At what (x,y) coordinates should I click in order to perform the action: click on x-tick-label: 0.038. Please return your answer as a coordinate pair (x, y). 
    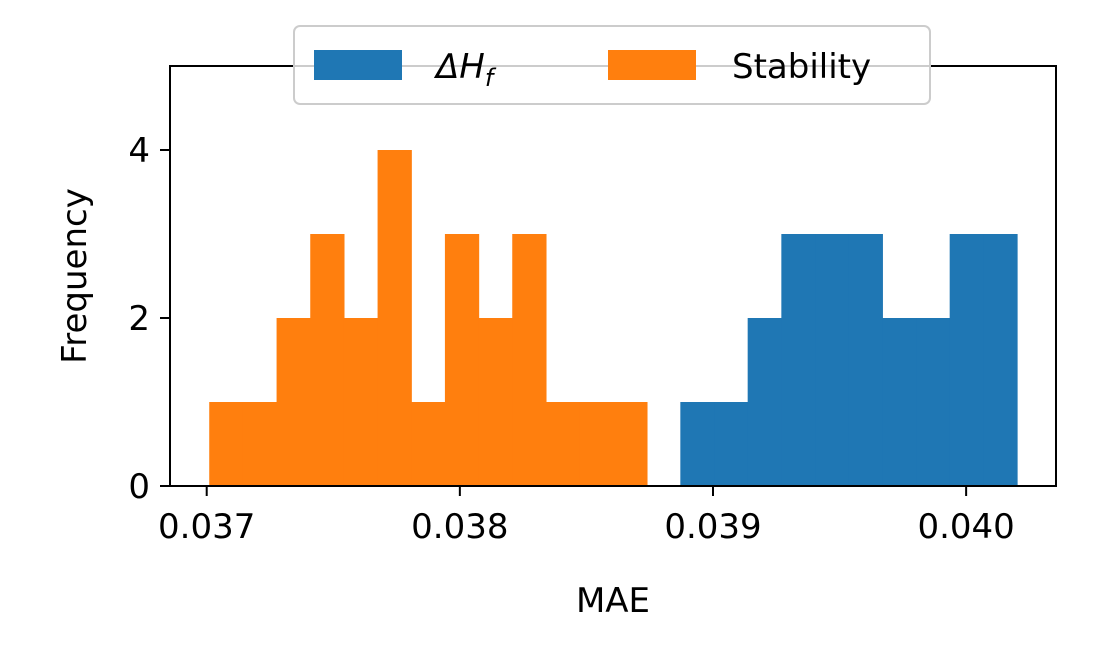
    Looking at the image, I should click on (459, 527).